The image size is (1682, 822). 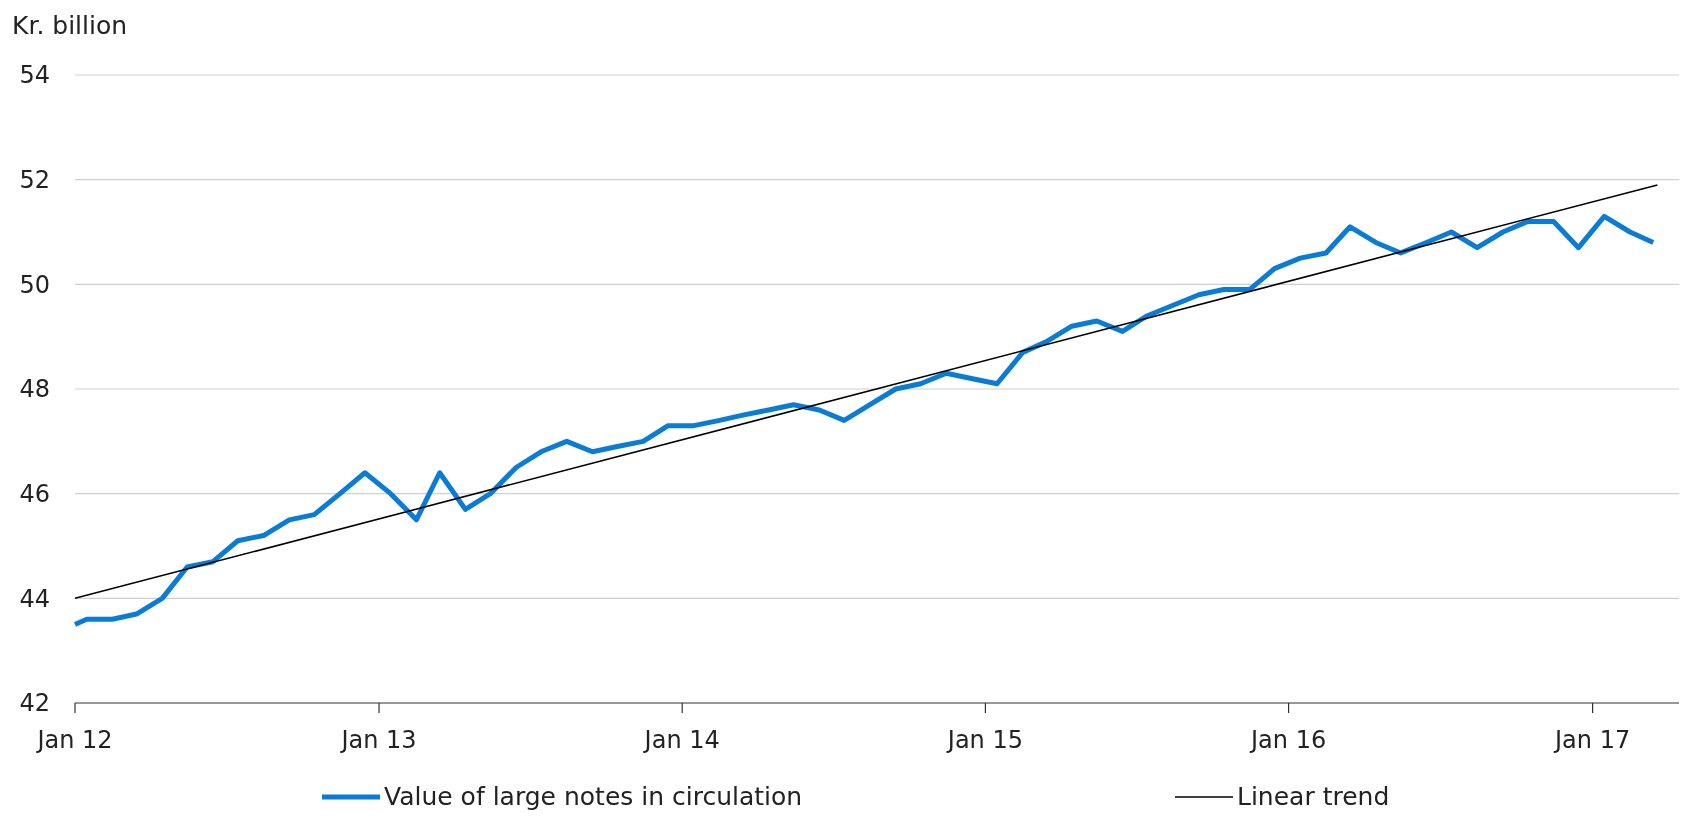 I want to click on y-tick-label: 52, so click(x=34, y=180).